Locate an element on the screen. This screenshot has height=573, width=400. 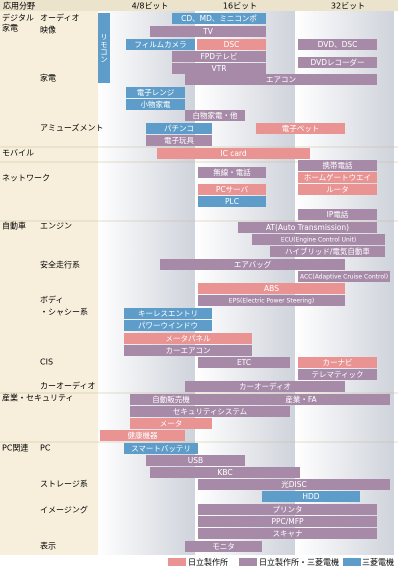
bar-label: カーナビ is located at coordinates (338, 362).